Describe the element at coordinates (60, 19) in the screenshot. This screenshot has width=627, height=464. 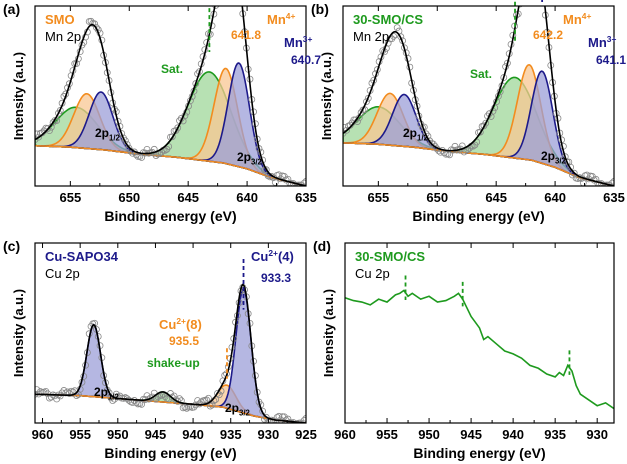
I see `sample-label: SMO` at that location.